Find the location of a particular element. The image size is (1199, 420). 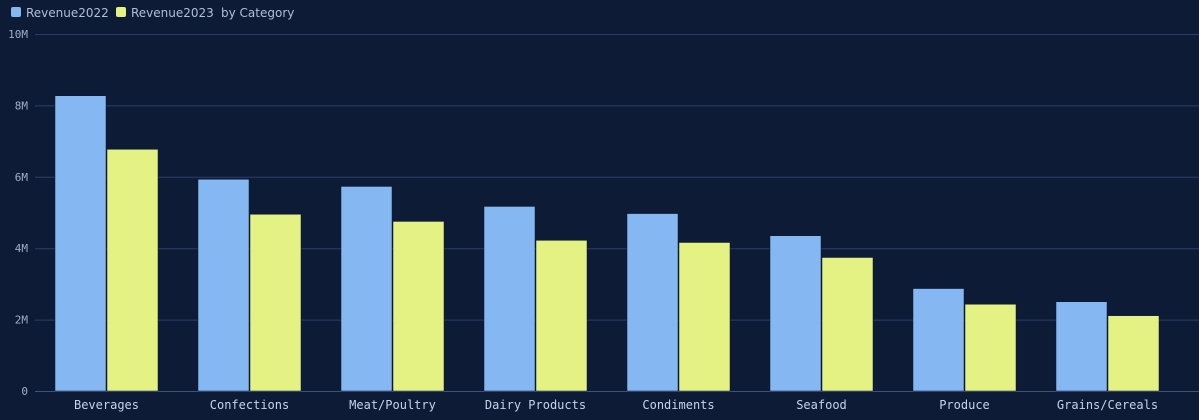

bar-revenue2023-produce is located at coordinates (990, 347).